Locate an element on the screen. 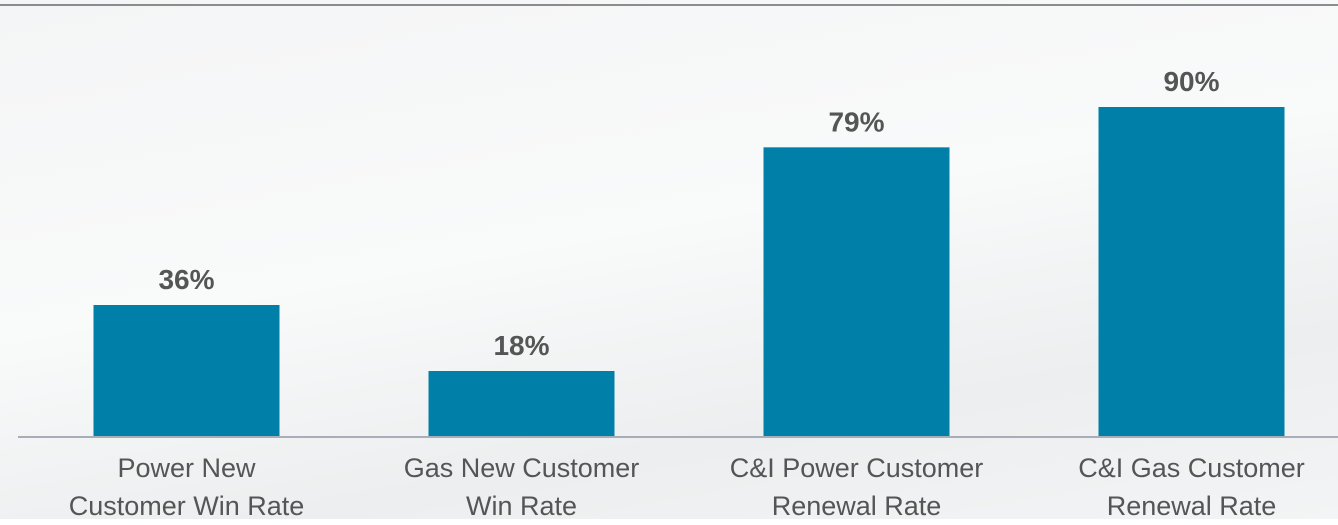  category-label: Gas New Customer Win Rate is located at coordinates (522, 487).